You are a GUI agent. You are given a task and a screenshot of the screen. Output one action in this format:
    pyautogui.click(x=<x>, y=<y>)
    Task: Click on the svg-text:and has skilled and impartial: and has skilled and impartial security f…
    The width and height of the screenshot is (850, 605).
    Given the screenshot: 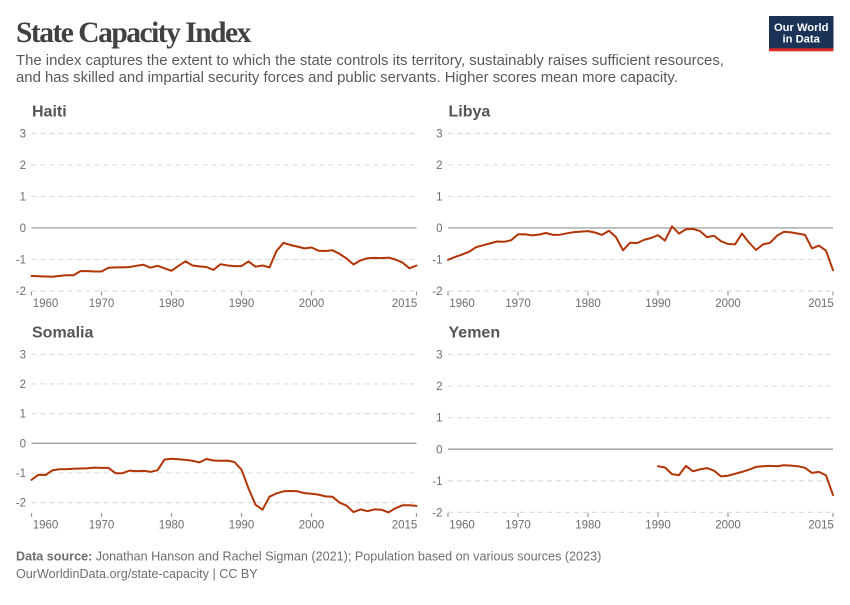 What is the action you would take?
    pyautogui.click(x=347, y=78)
    